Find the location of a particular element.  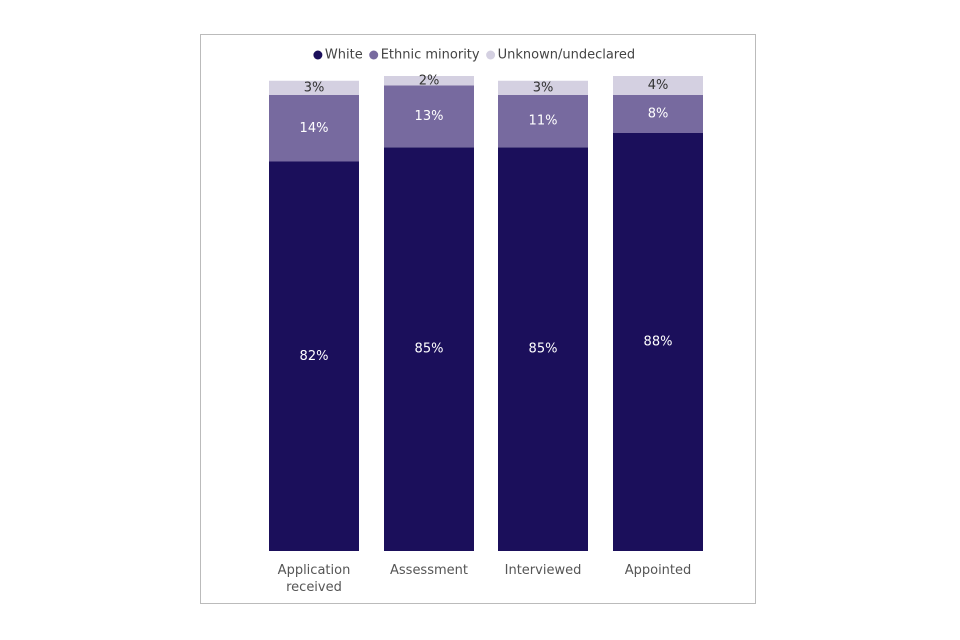

value-label: 14% is located at coordinates (314, 128).